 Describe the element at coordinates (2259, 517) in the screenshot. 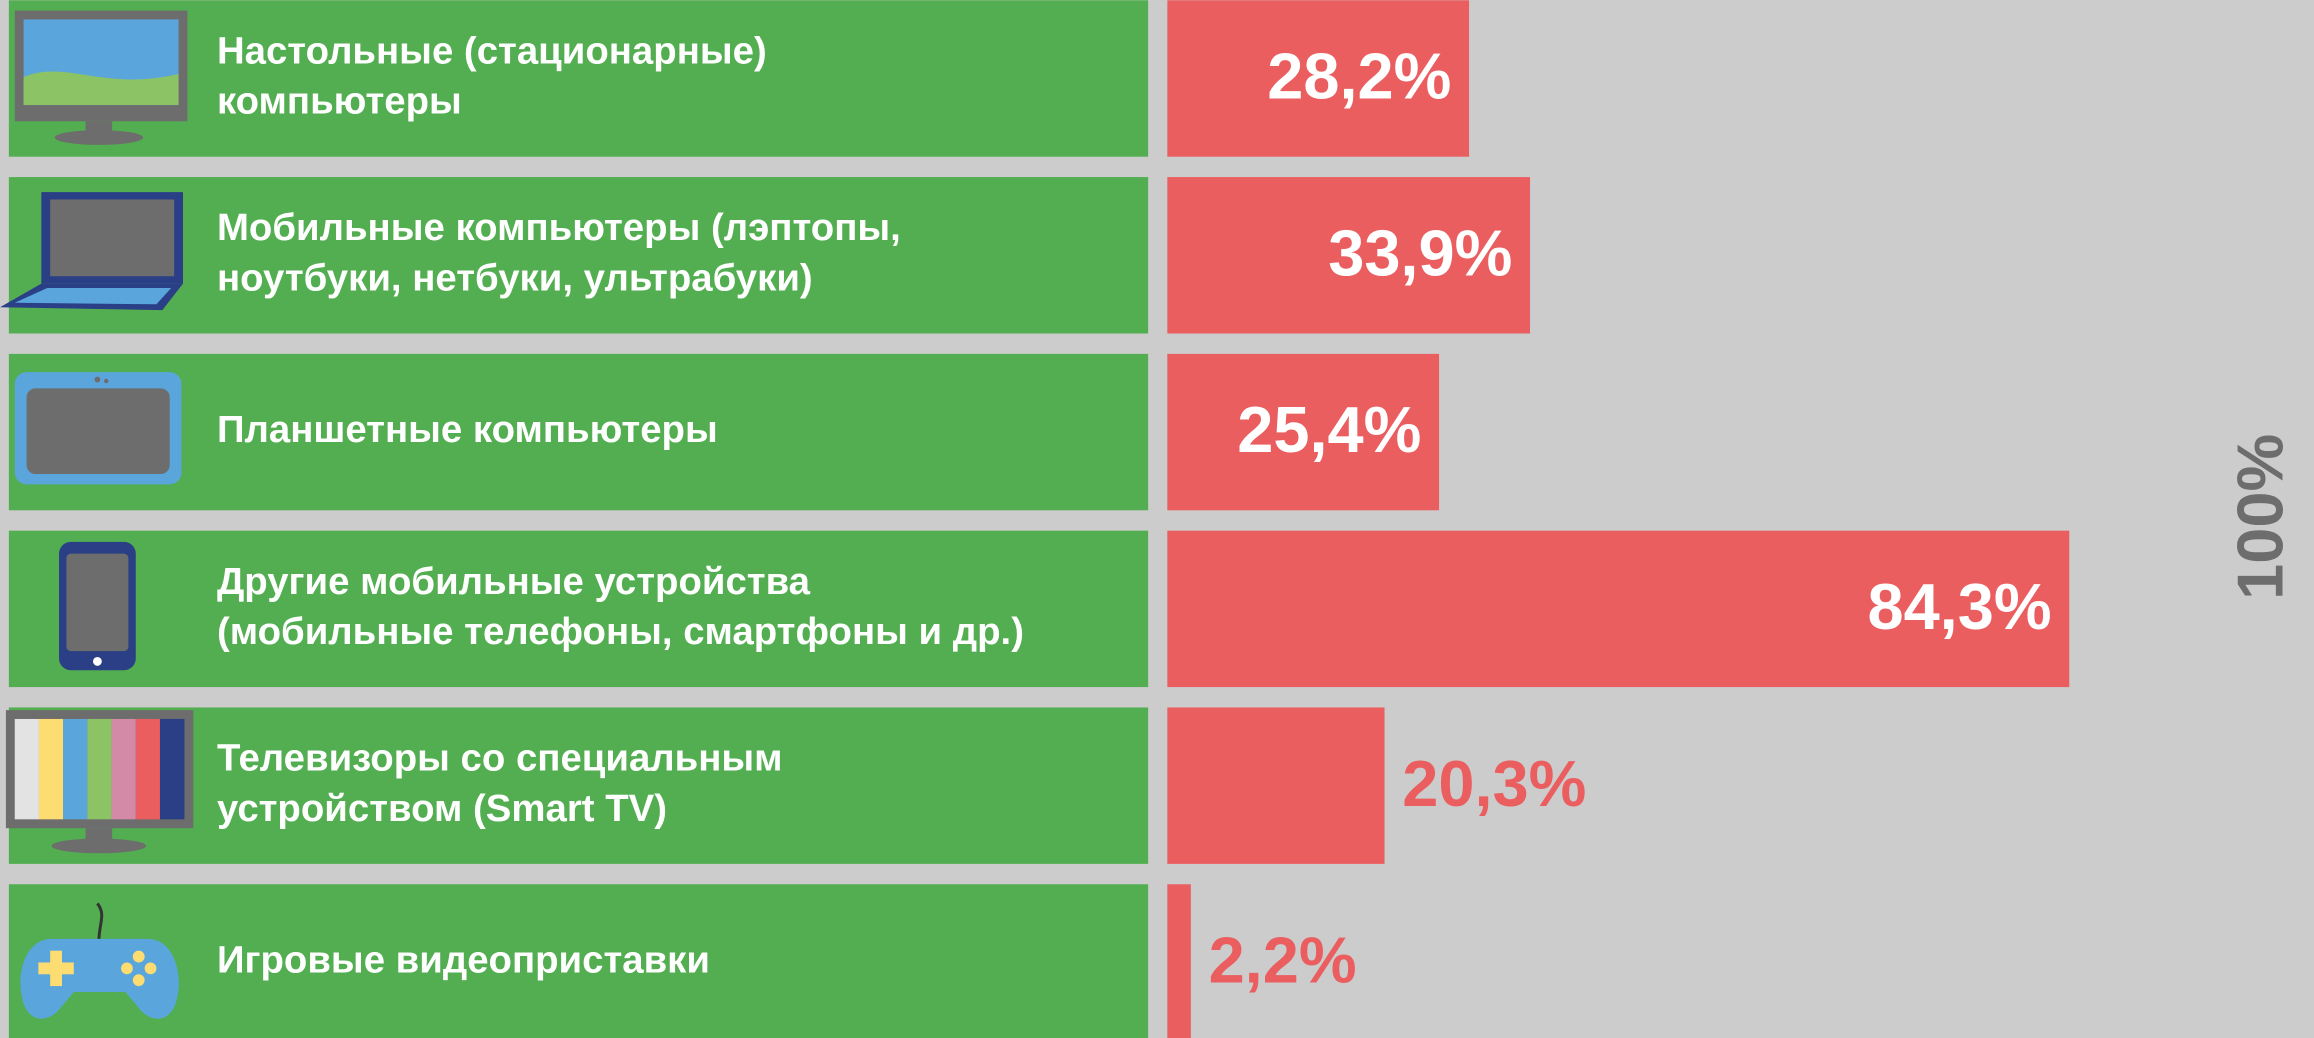

I see `annotation: 100%` at that location.